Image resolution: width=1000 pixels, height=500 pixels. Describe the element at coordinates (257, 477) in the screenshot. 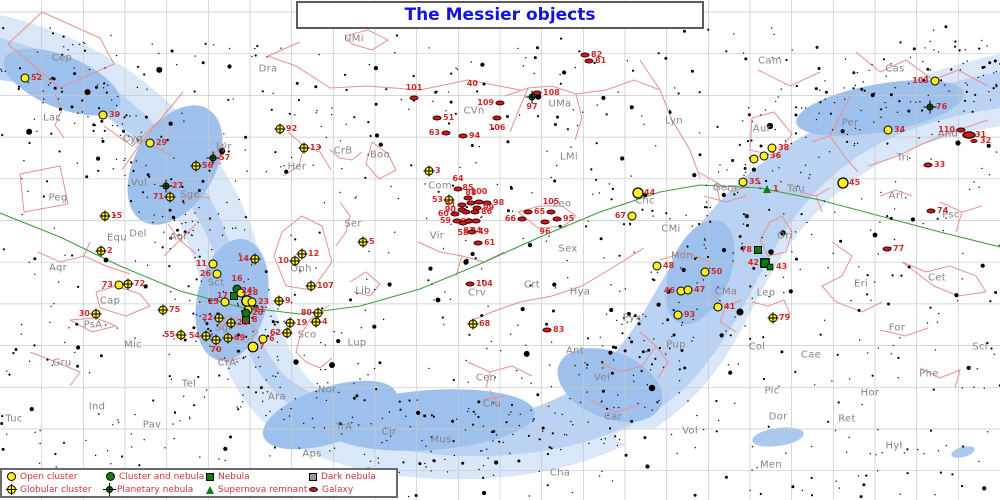

I see `legend-item-nebula: Nebula` at that location.